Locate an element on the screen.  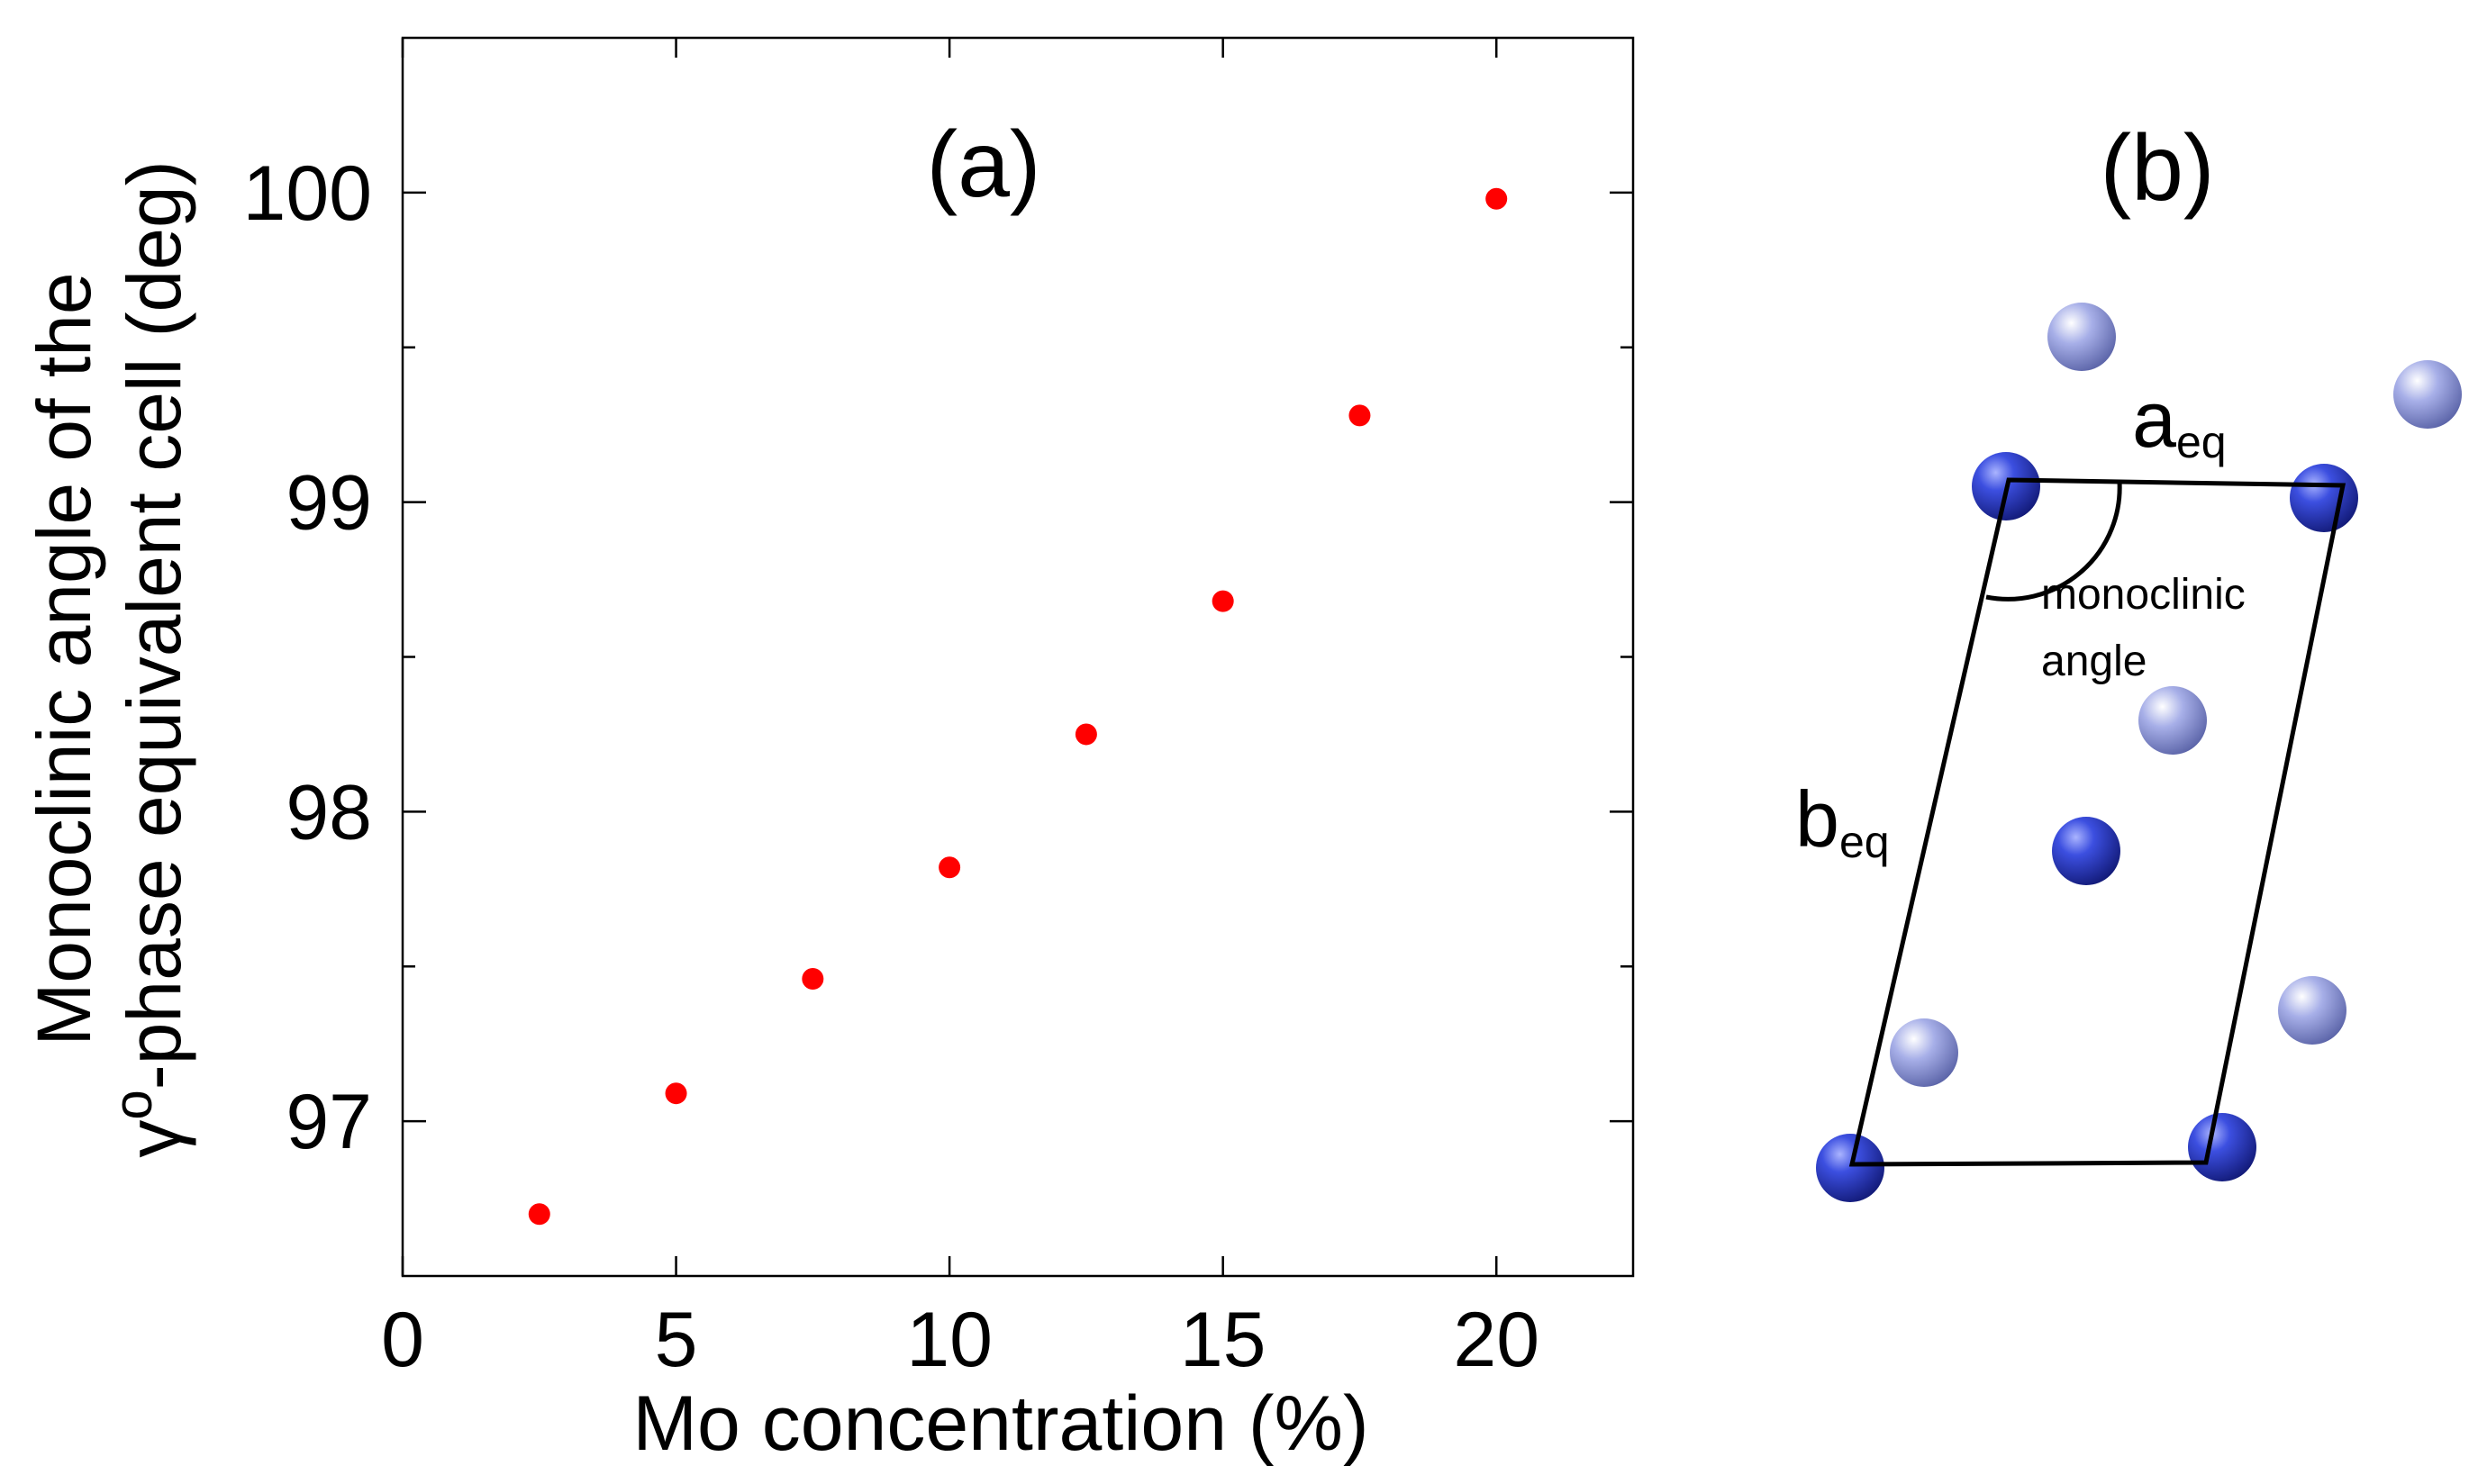
y-axis-label-line2: γo-phase equivalent cell (deg) is located at coordinates (149, 659).